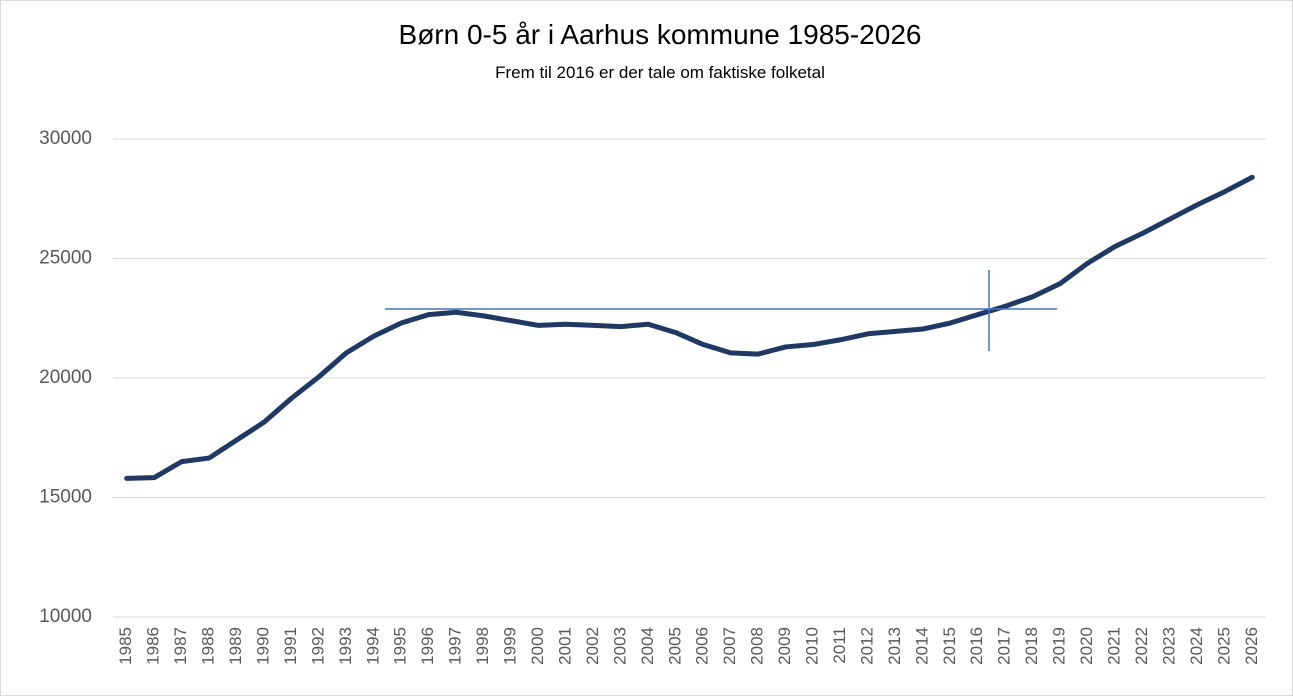 The height and width of the screenshot is (696, 1293). Describe the element at coordinates (427, 646) in the screenshot. I see `x-tick-label: 1996` at that location.